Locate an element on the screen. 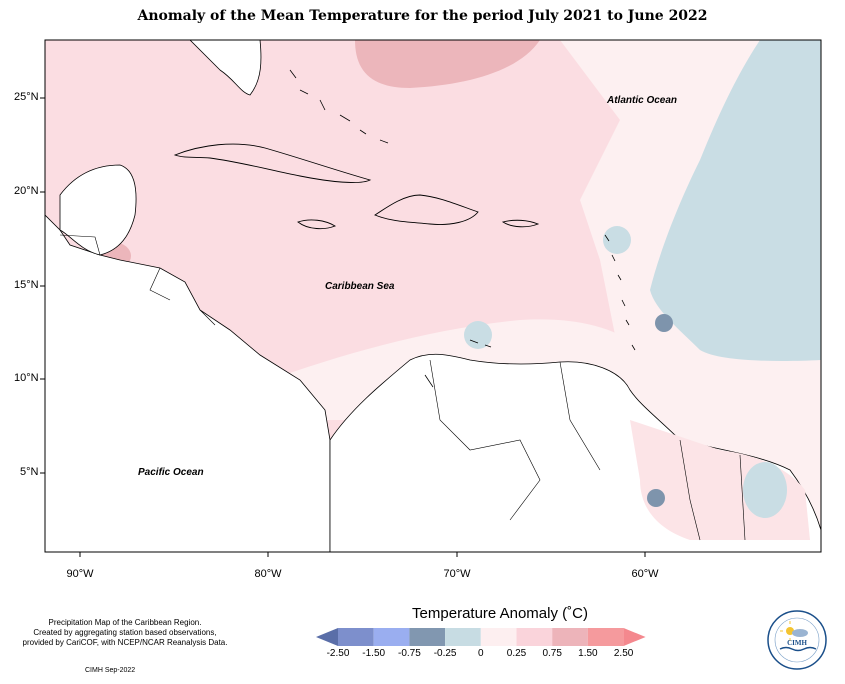 The image size is (845, 684). y-tick-label: 20°N is located at coordinates (26, 191).